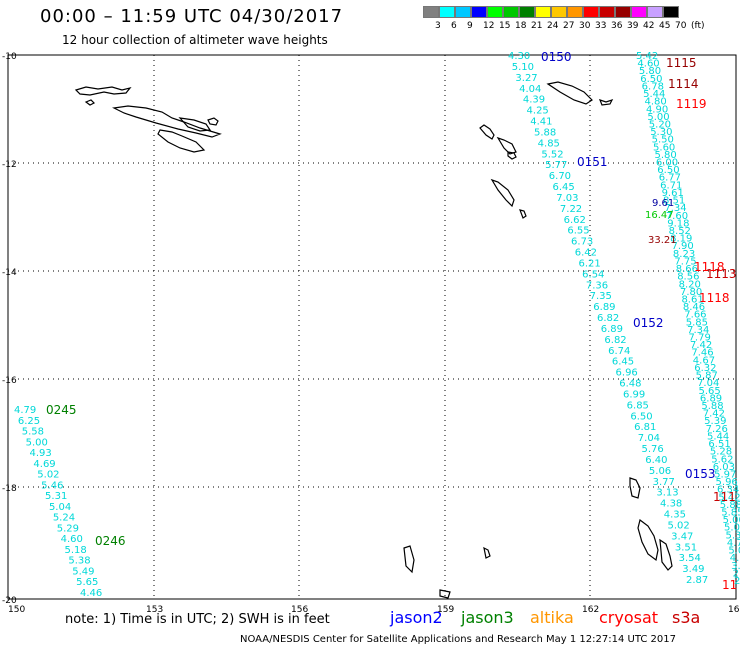  What do you see at coordinates (630, 384) in the screenshot?
I see `swh-value: 6.48` at bounding box center [630, 384].